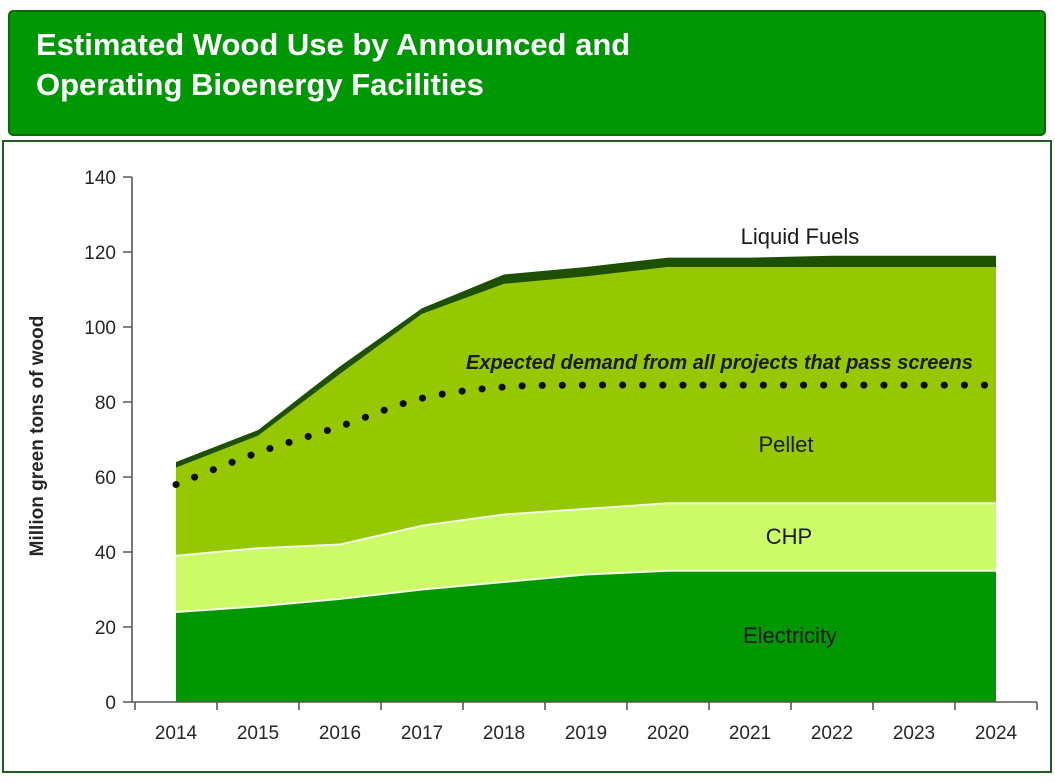 This screenshot has width=1055, height=782. What do you see at coordinates (333, 44) in the screenshot?
I see `slide-title-line-1: Estimated Wood Use by Announced and` at bounding box center [333, 44].